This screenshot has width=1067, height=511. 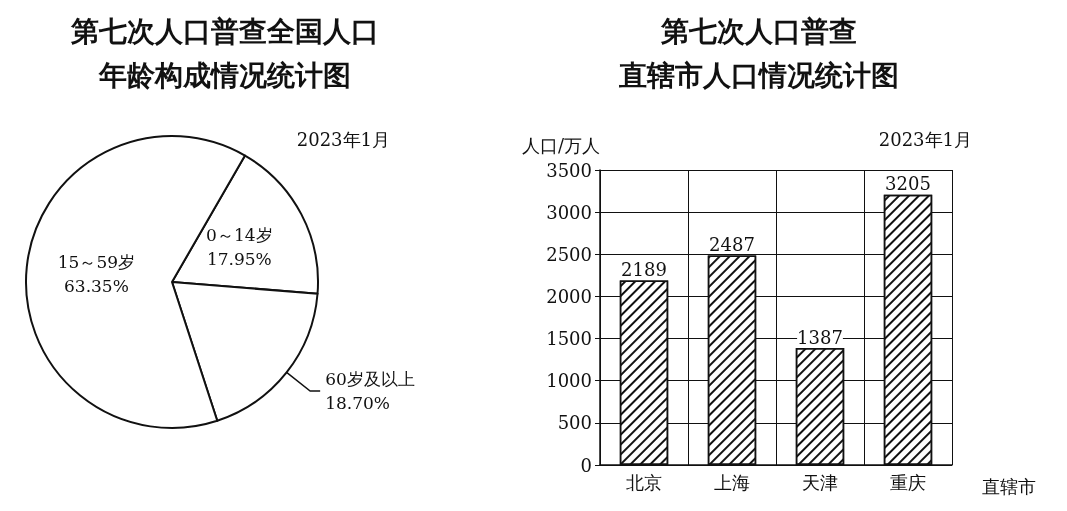 I want to click on y-tick-label: 3000, so click(x=569, y=212).